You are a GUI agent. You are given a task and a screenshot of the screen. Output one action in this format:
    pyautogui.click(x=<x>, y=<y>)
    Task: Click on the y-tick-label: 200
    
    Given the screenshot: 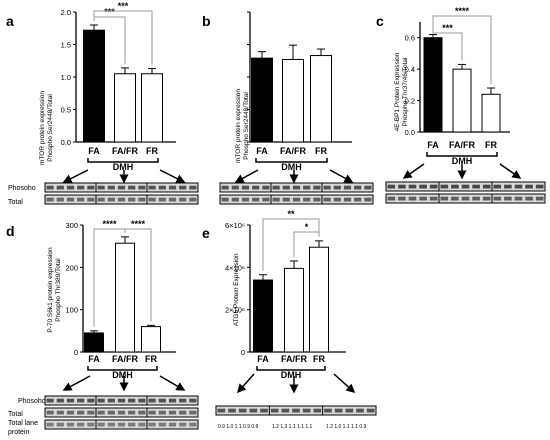 What is the action you would take?
    pyautogui.click(x=71, y=267)
    